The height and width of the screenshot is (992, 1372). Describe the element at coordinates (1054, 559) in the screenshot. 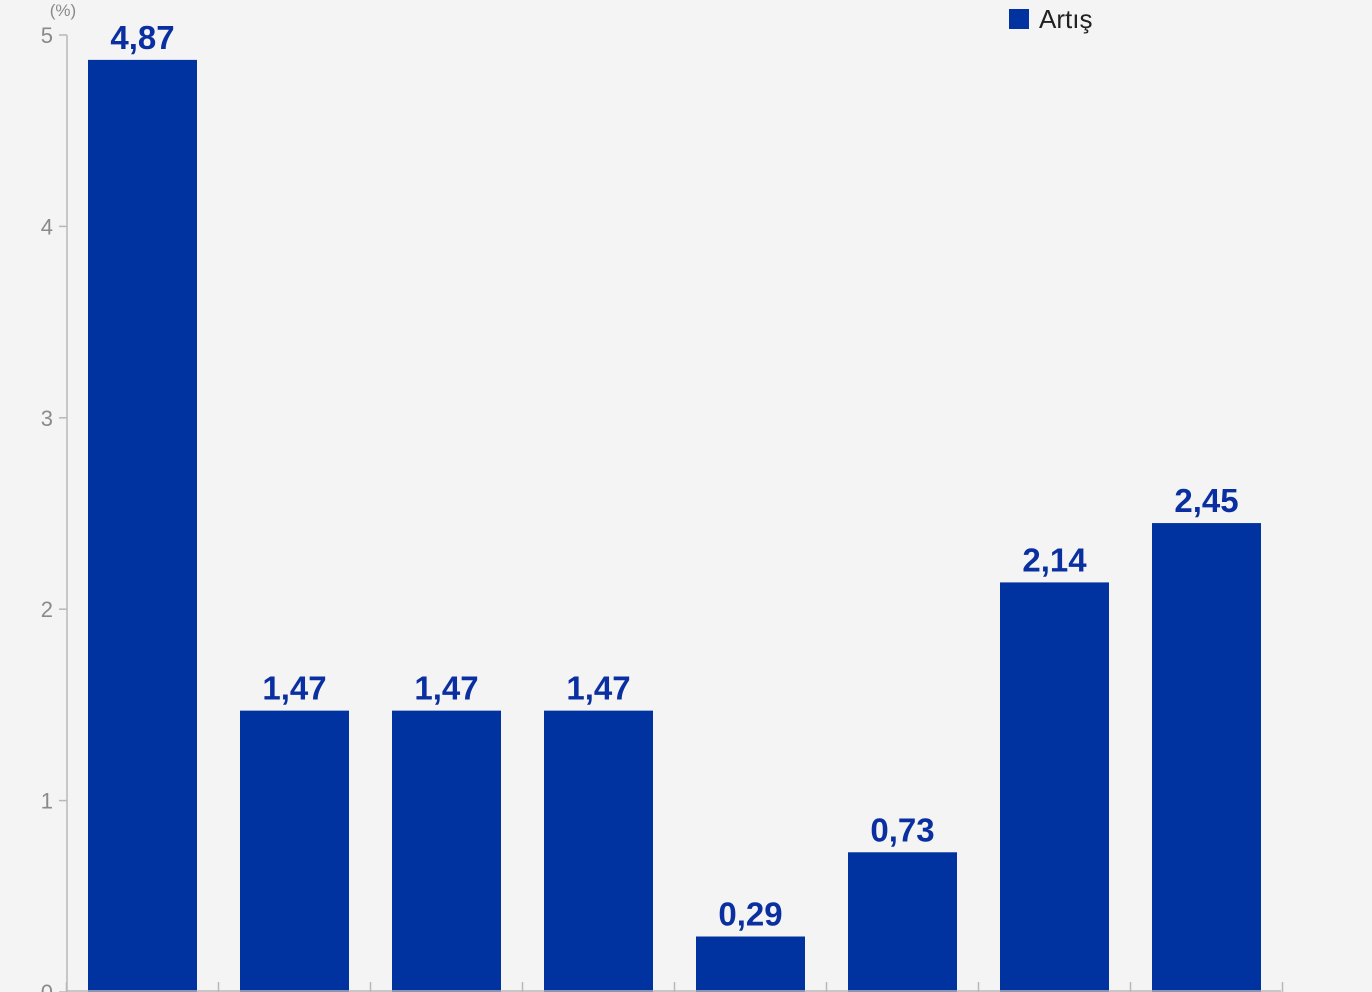

I see `bar-value-label: 2,14` at that location.